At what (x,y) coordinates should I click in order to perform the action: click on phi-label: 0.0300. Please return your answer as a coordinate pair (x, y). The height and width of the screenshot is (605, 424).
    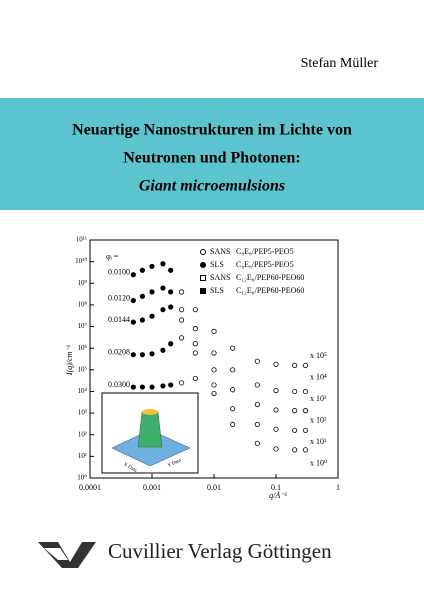
    Looking at the image, I should click on (119, 384).